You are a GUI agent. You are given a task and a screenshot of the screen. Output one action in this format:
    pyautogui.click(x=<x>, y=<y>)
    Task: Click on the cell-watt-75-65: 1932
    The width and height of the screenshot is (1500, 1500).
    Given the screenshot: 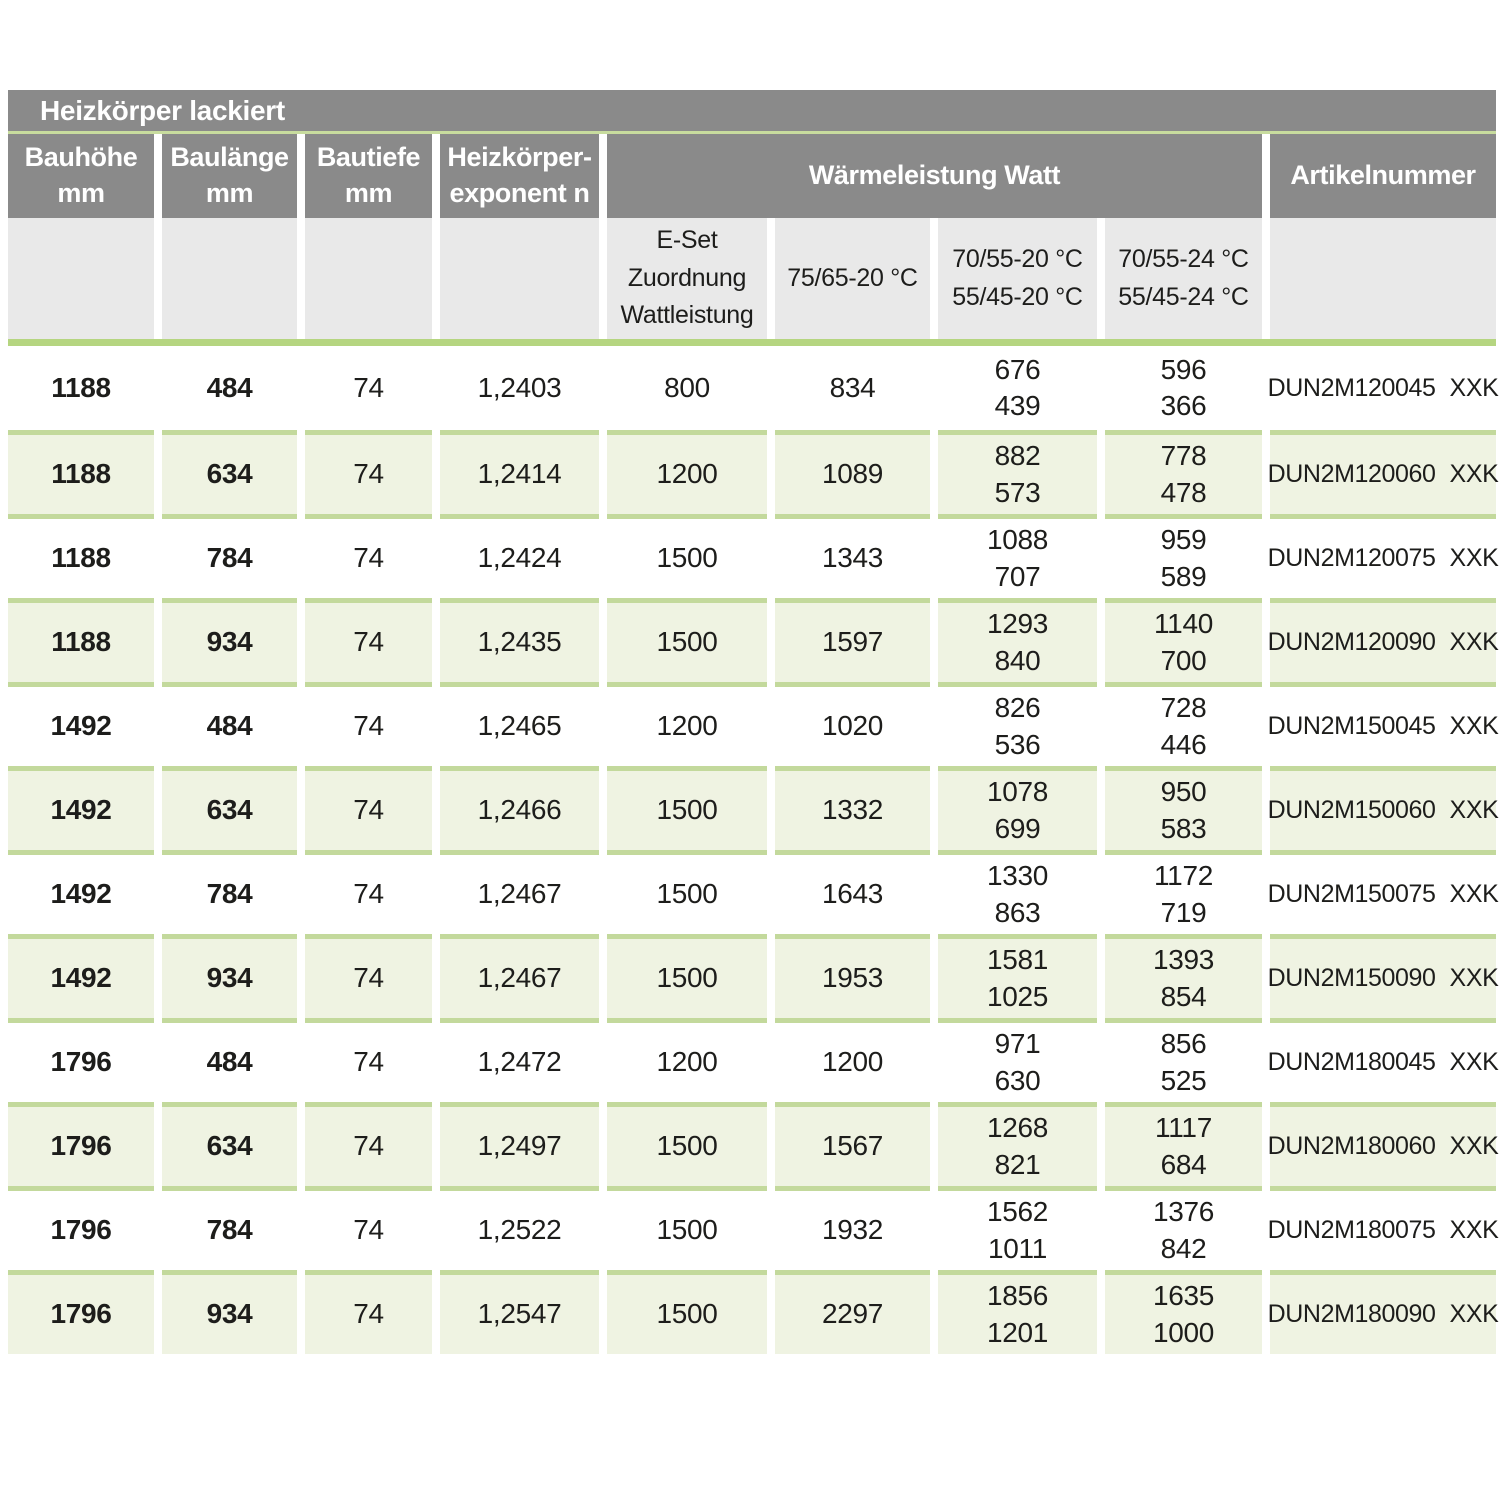 What is the action you would take?
    pyautogui.click(x=852, y=1228)
    